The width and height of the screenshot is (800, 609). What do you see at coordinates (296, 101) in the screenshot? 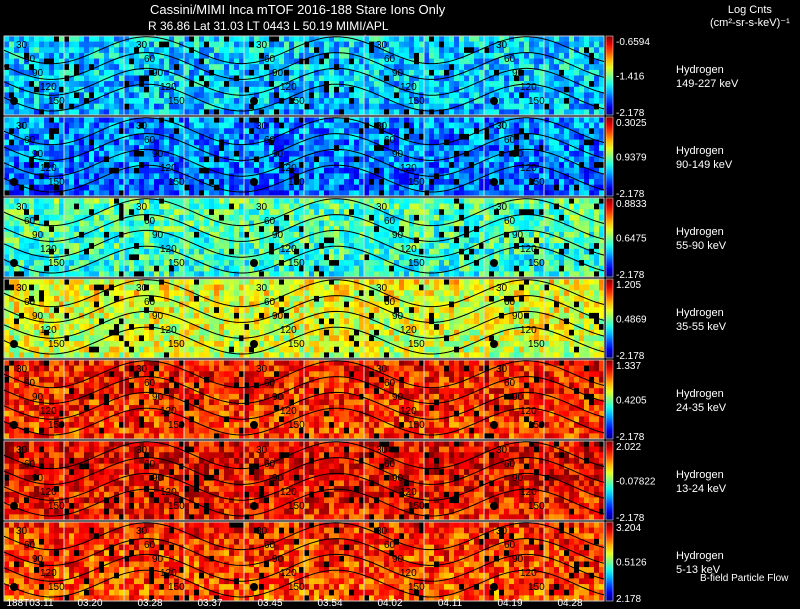
I see `contour-label: 150` at bounding box center [296, 101].